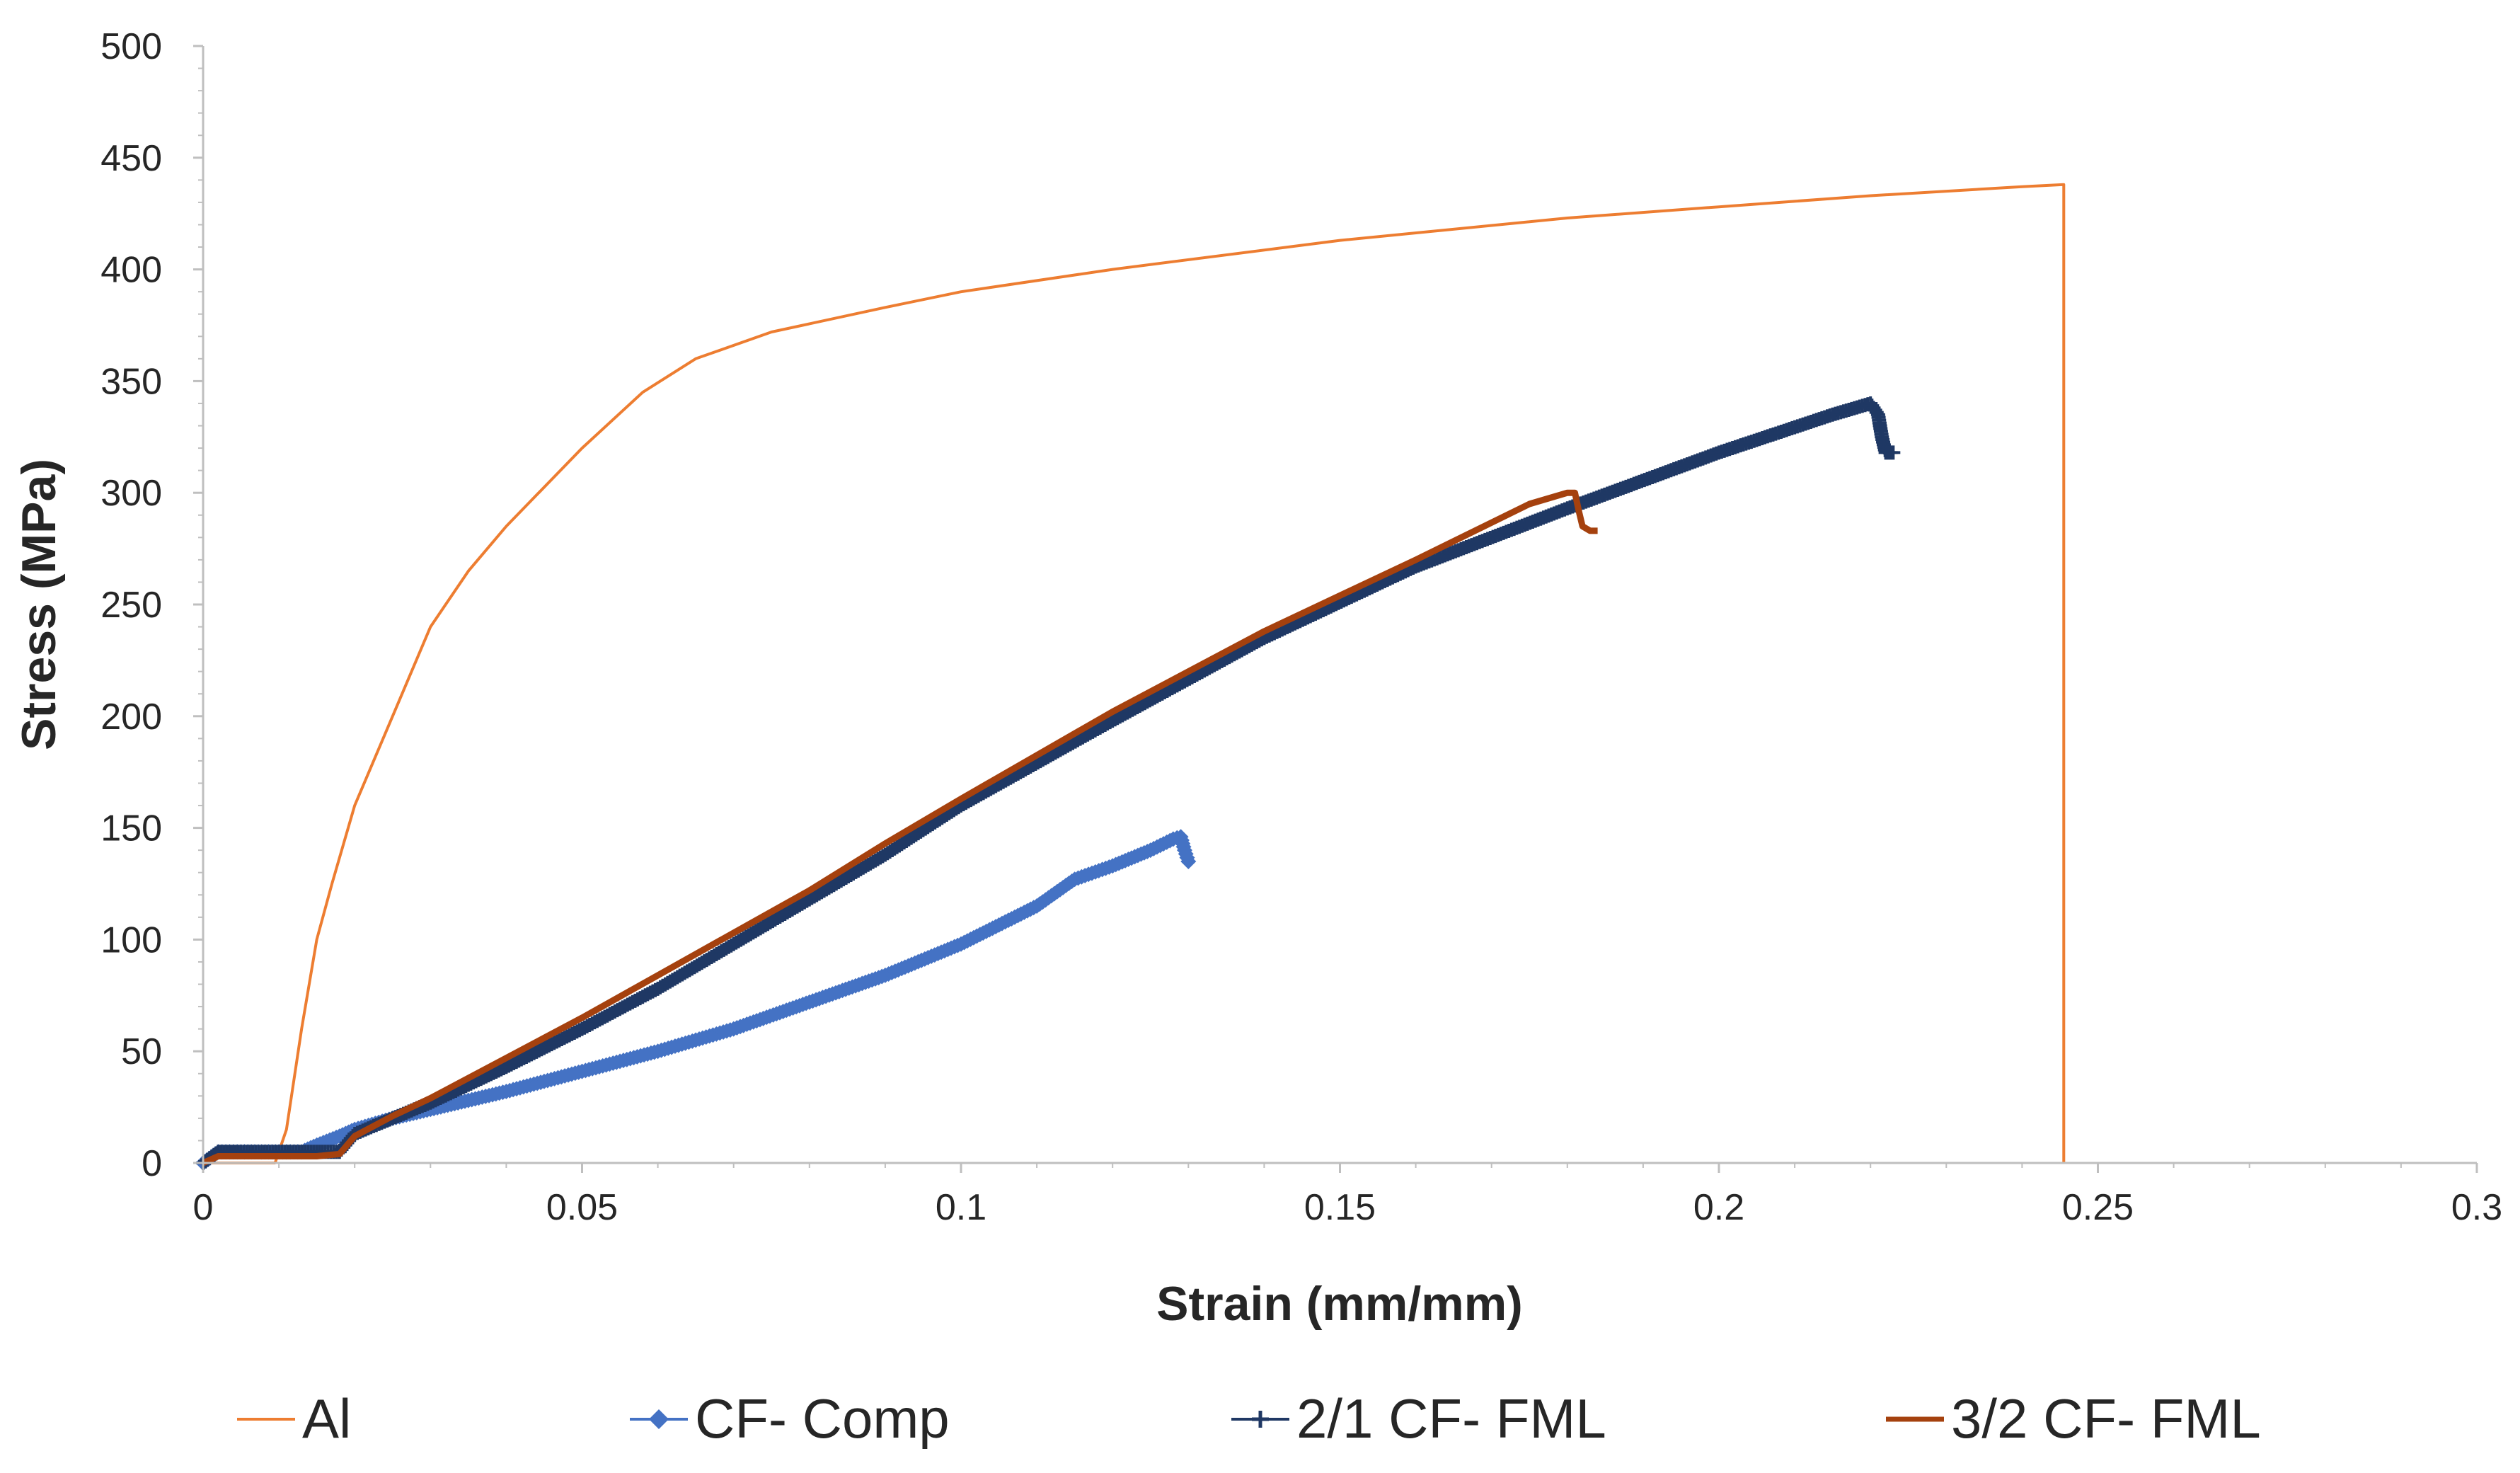 Image resolution: width=2520 pixels, height=1473 pixels. What do you see at coordinates (141, 1051) in the screenshot?
I see `y-tick-label: 50` at bounding box center [141, 1051].